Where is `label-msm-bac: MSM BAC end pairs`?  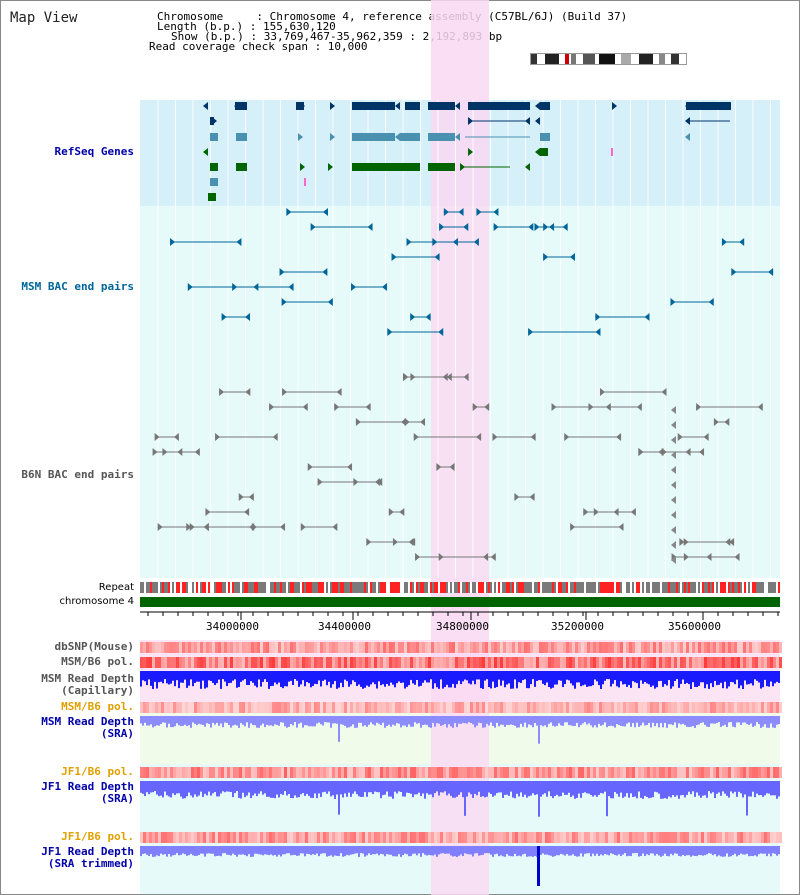
label-msm-bac: MSM BAC end pairs is located at coordinates (77, 286).